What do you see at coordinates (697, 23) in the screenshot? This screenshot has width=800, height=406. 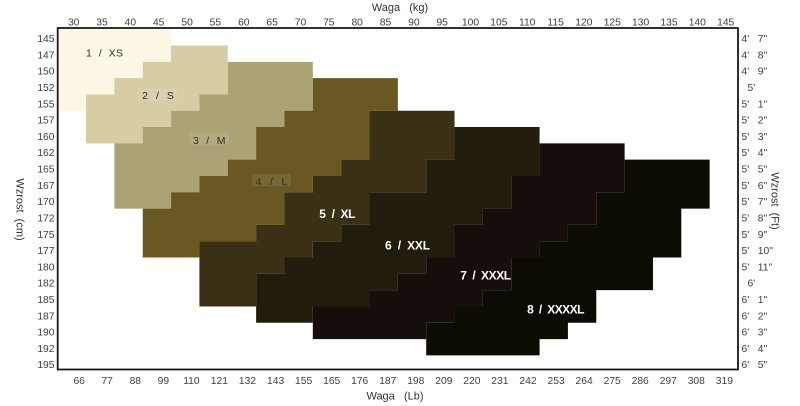 I see `svg-text: 140` at bounding box center [697, 23].